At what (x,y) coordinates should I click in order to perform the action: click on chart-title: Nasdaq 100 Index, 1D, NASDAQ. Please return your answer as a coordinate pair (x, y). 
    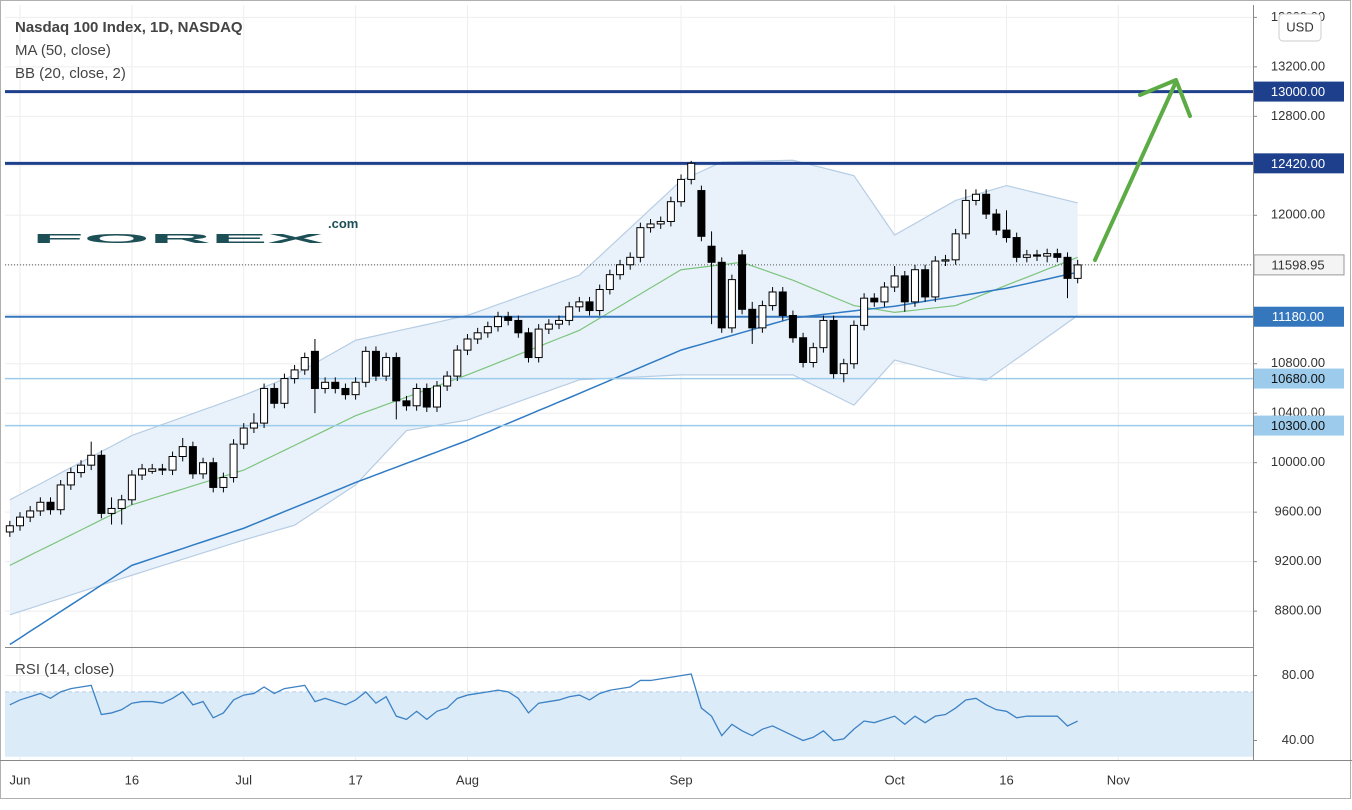
    Looking at the image, I should click on (129, 27).